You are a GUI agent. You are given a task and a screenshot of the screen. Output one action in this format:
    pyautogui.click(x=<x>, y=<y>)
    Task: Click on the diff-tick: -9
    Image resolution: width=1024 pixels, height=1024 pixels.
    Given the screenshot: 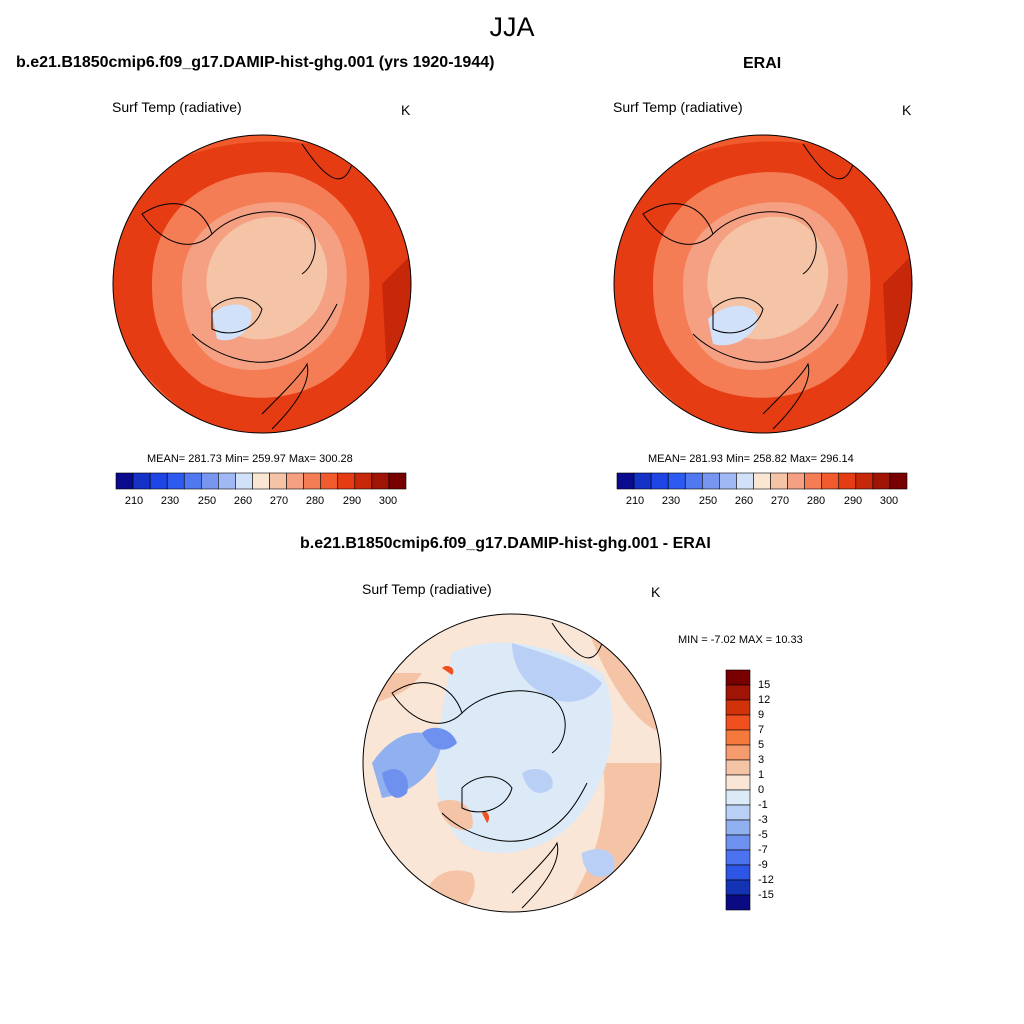 What is the action you would take?
    pyautogui.click(x=763, y=865)
    